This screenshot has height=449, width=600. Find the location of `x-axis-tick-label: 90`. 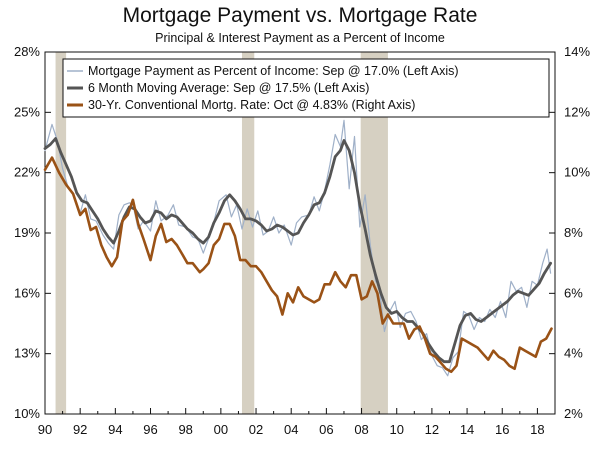

x-axis-tick-label: 90 is located at coordinates (45, 429).